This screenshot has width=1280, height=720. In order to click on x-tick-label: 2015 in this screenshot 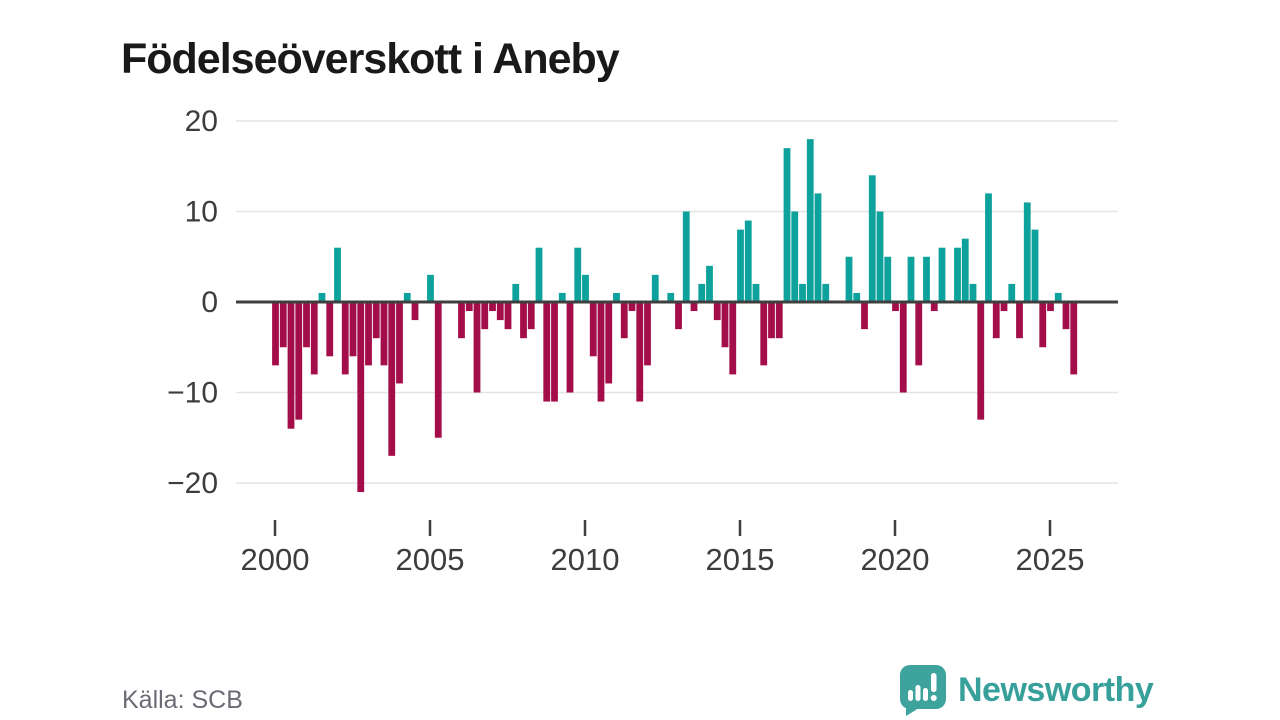, I will do `click(740, 559)`.